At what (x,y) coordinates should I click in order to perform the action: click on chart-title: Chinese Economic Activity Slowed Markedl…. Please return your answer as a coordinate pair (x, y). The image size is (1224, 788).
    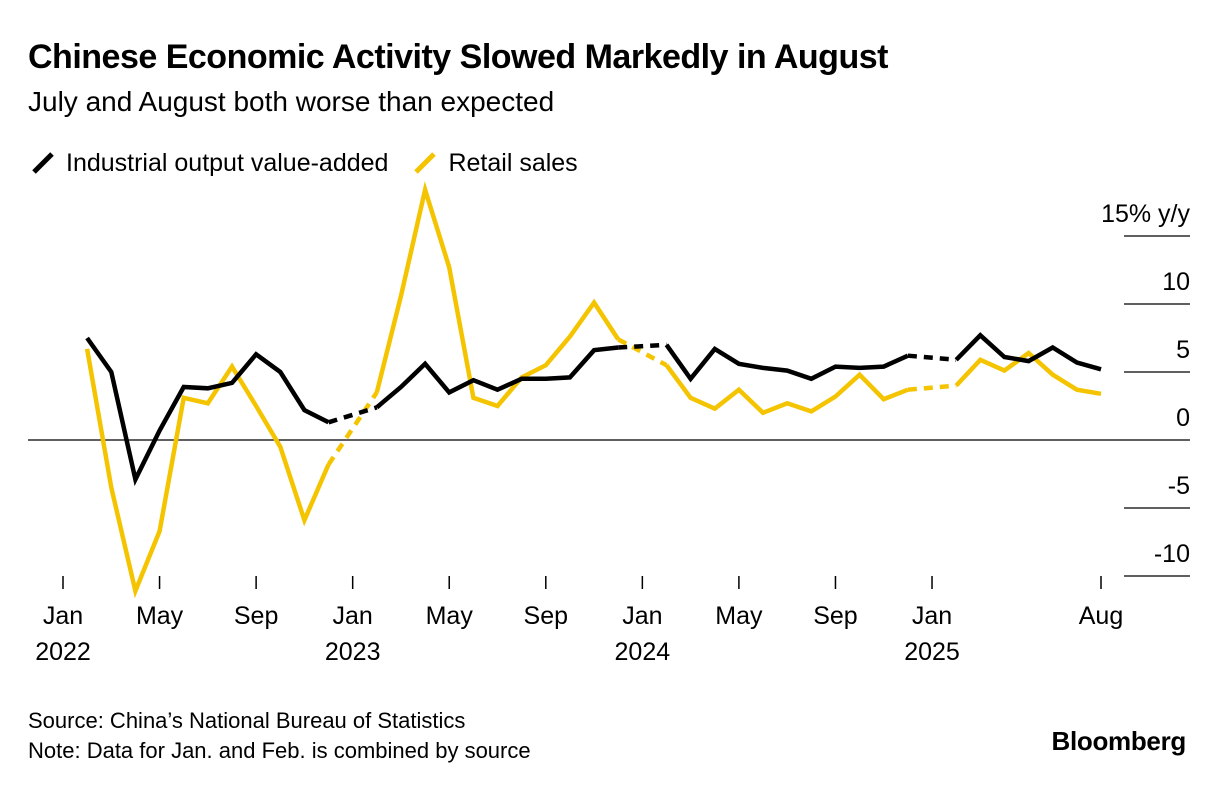
    Looking at the image, I should click on (458, 57).